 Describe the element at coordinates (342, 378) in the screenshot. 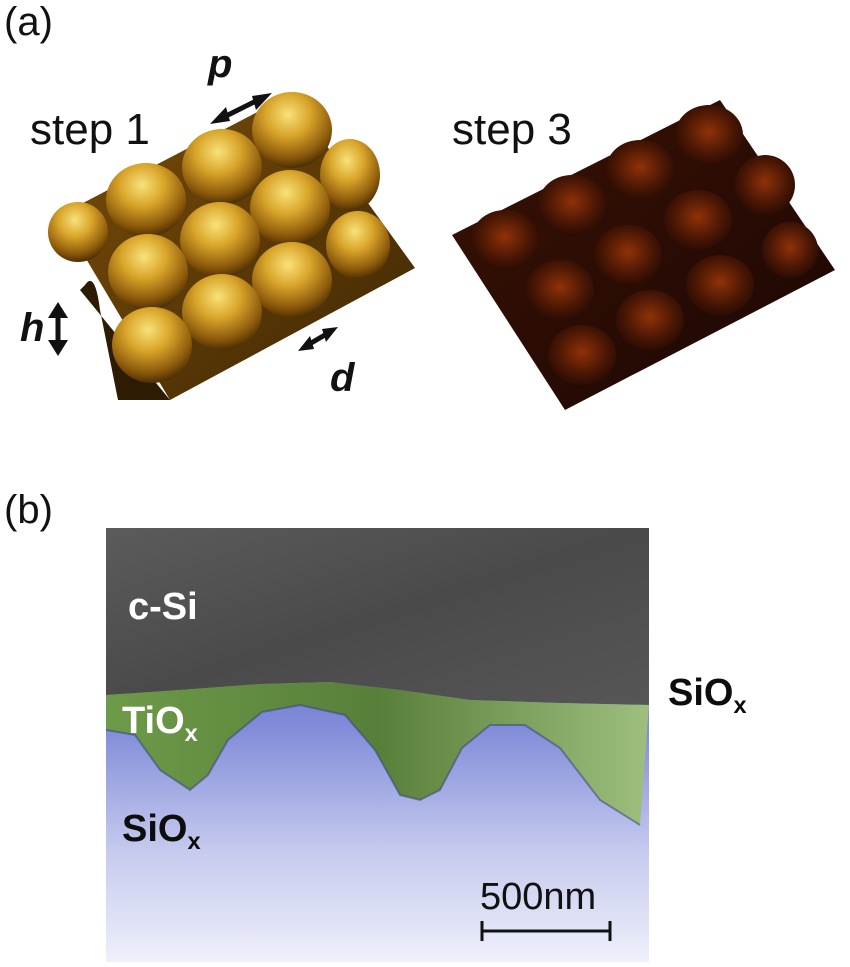

I see `d-label: d` at that location.